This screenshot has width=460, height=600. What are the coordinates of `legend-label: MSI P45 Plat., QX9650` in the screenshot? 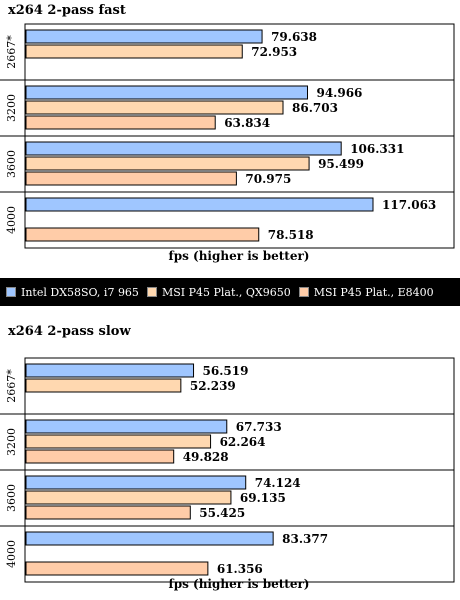 It's located at (226, 292).